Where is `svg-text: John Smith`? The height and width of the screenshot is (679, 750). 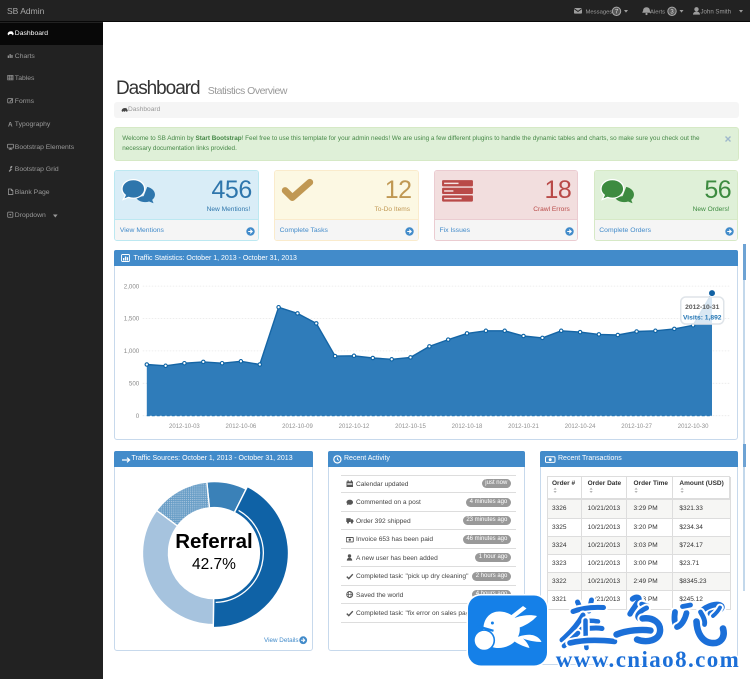 svg-text: John Smith is located at coordinates (716, 12).